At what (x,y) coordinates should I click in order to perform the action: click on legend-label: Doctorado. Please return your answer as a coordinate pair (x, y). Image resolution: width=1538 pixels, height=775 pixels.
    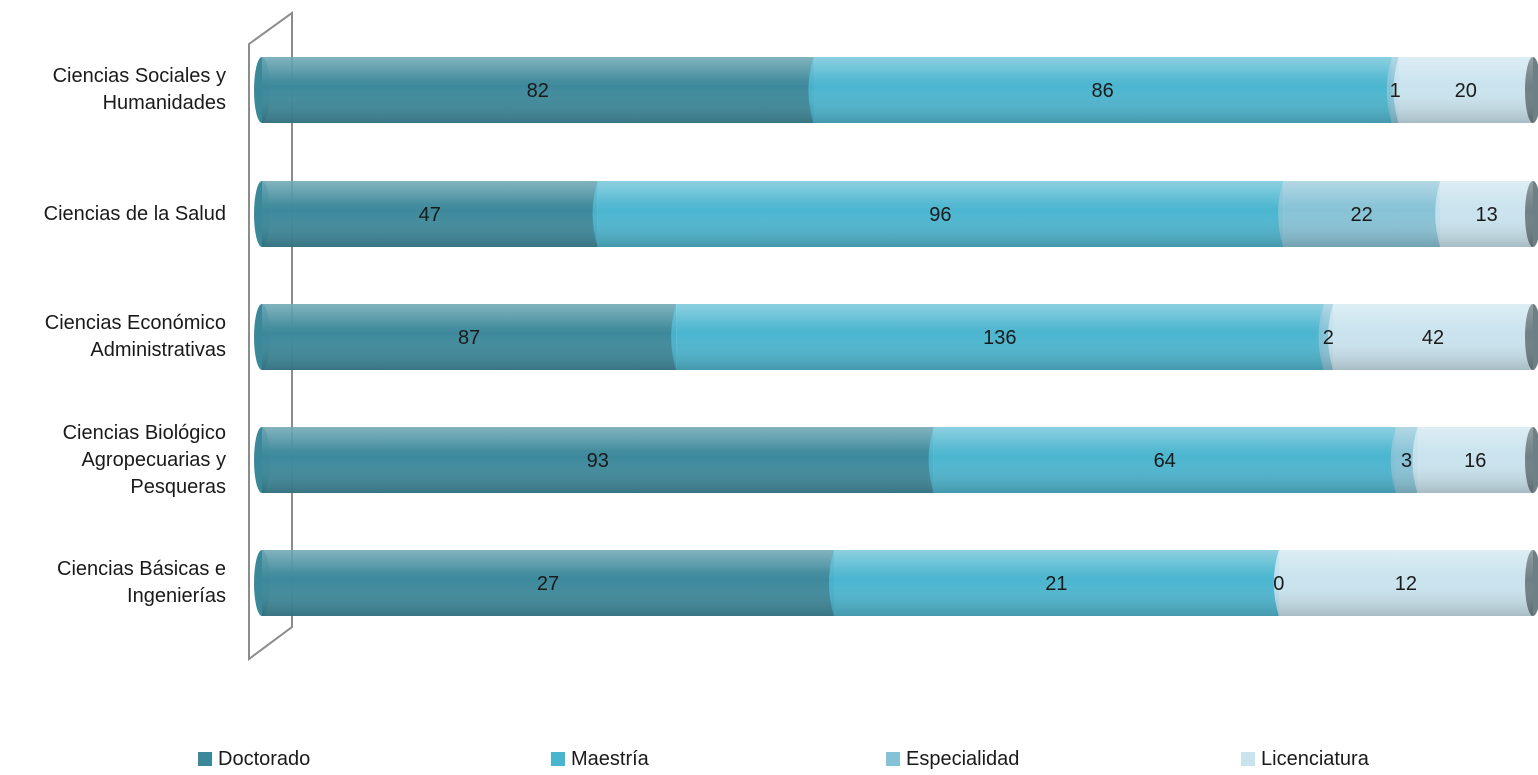
    Looking at the image, I should click on (264, 758).